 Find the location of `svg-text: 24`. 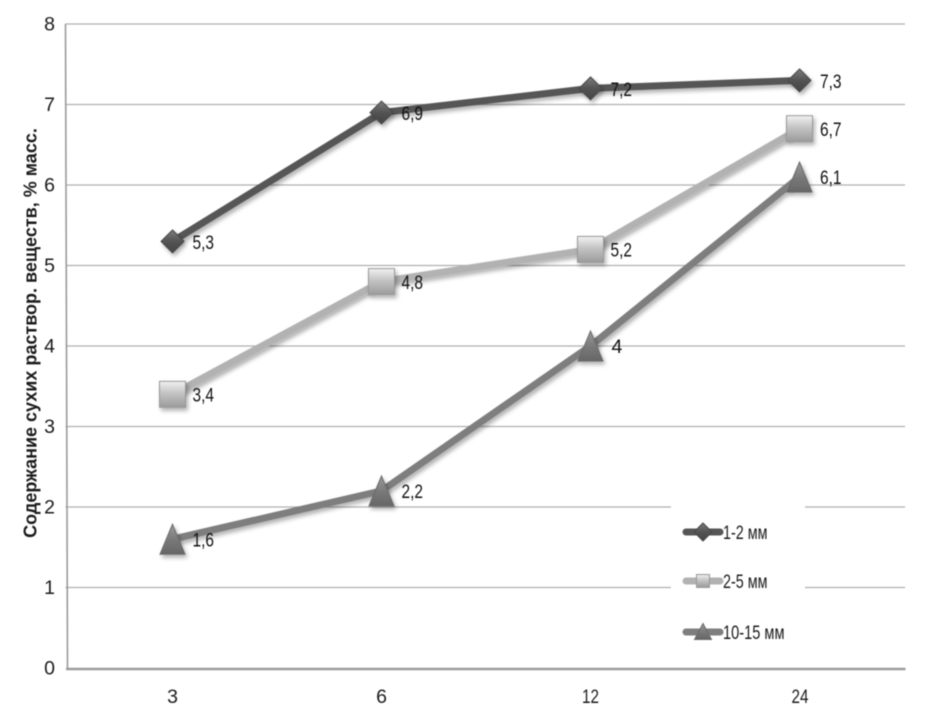

svg-text: 24 is located at coordinates (800, 697).